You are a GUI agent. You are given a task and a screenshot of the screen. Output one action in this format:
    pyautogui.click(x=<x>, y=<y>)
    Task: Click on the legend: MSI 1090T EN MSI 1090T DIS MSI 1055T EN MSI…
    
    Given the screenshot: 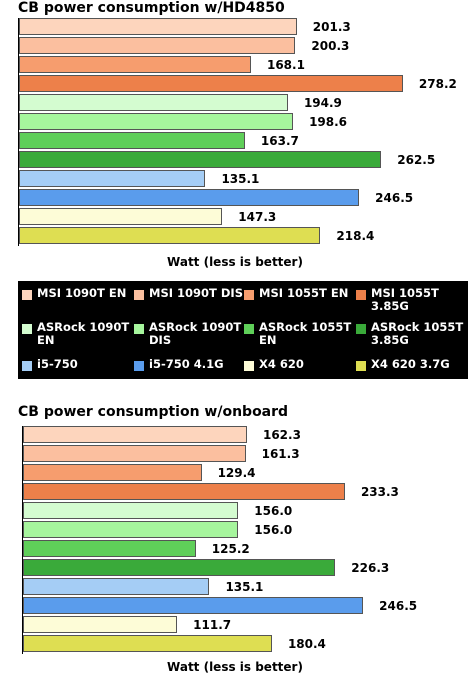 What is the action you would take?
    pyautogui.click(x=243, y=330)
    